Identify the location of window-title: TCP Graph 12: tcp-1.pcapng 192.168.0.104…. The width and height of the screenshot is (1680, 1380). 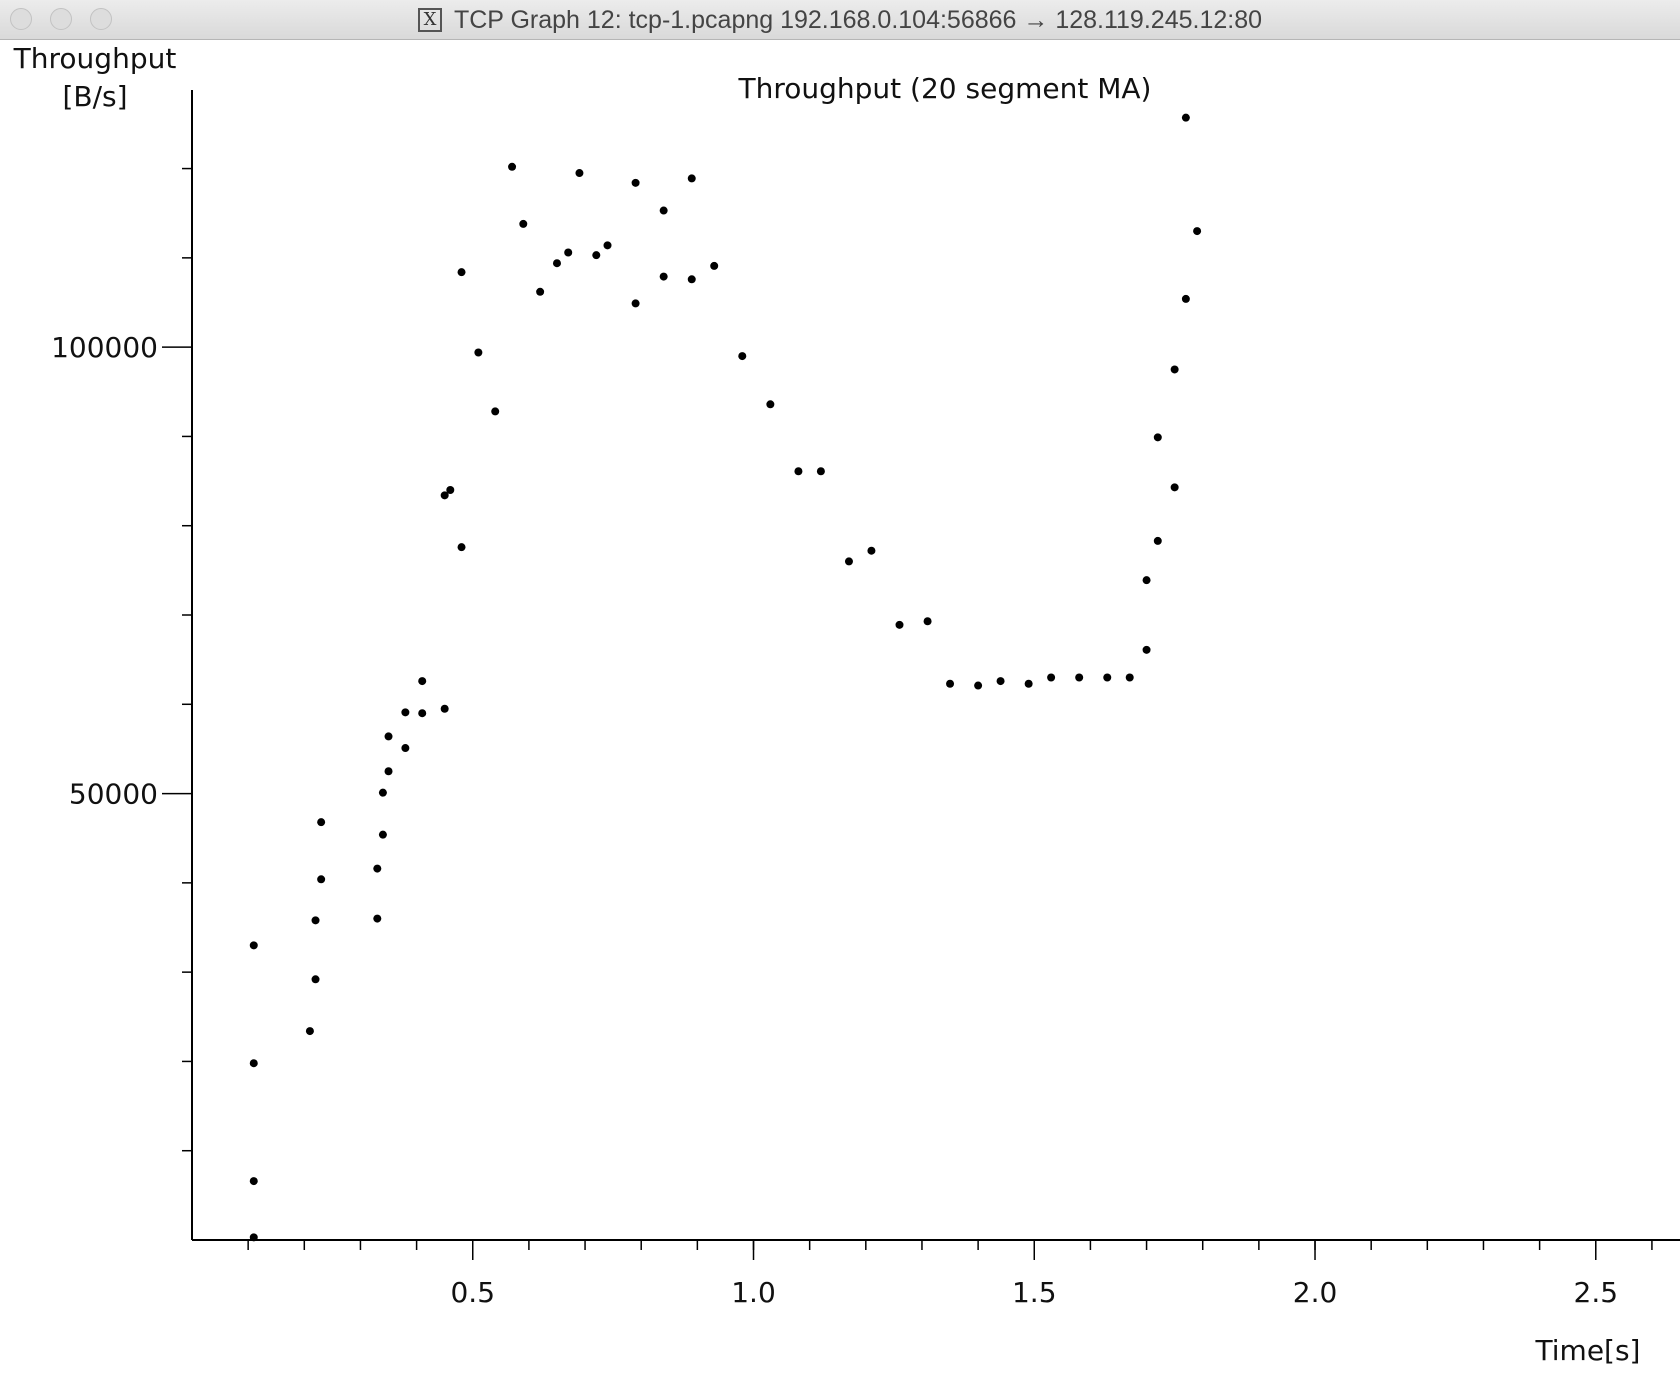
(858, 19).